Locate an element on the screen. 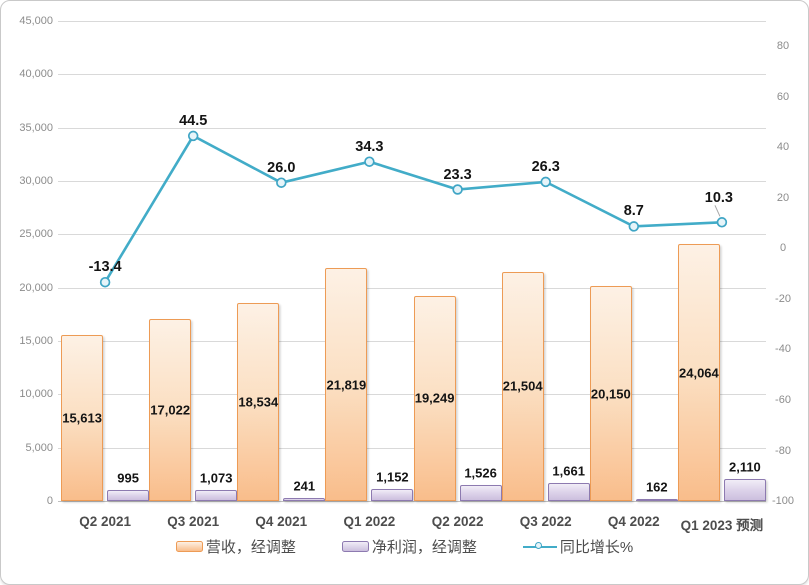  revenue-bar-label: 18,534 is located at coordinates (258, 402).